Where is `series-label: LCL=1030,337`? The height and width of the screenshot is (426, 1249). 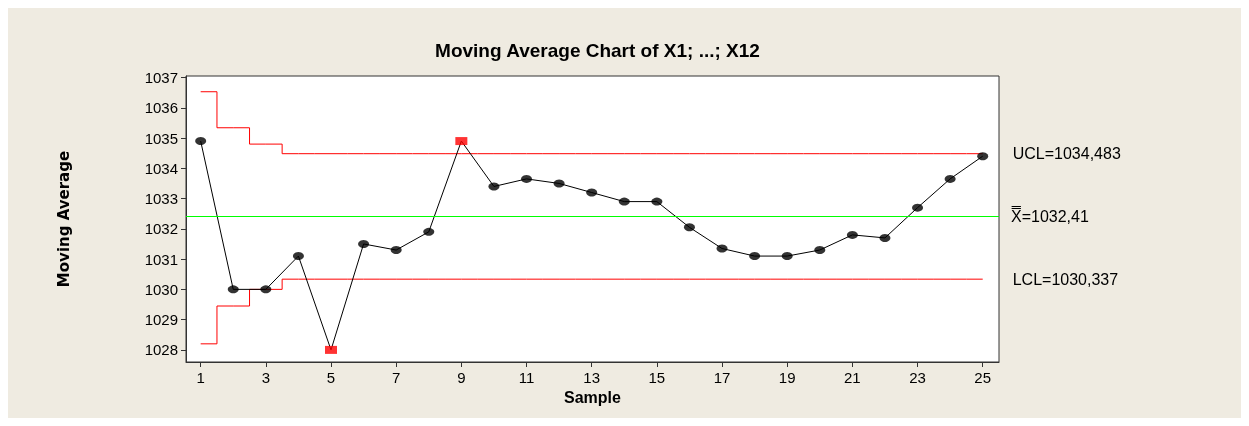
series-label: LCL=1030,337 is located at coordinates (1065, 279).